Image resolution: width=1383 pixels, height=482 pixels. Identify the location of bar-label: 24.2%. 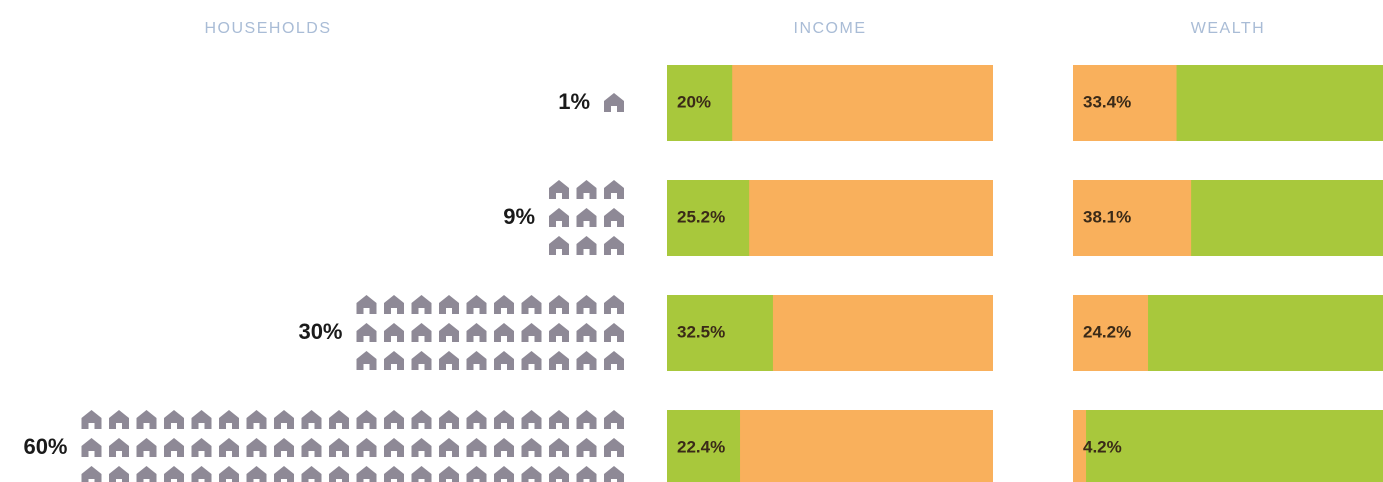
(1107, 331).